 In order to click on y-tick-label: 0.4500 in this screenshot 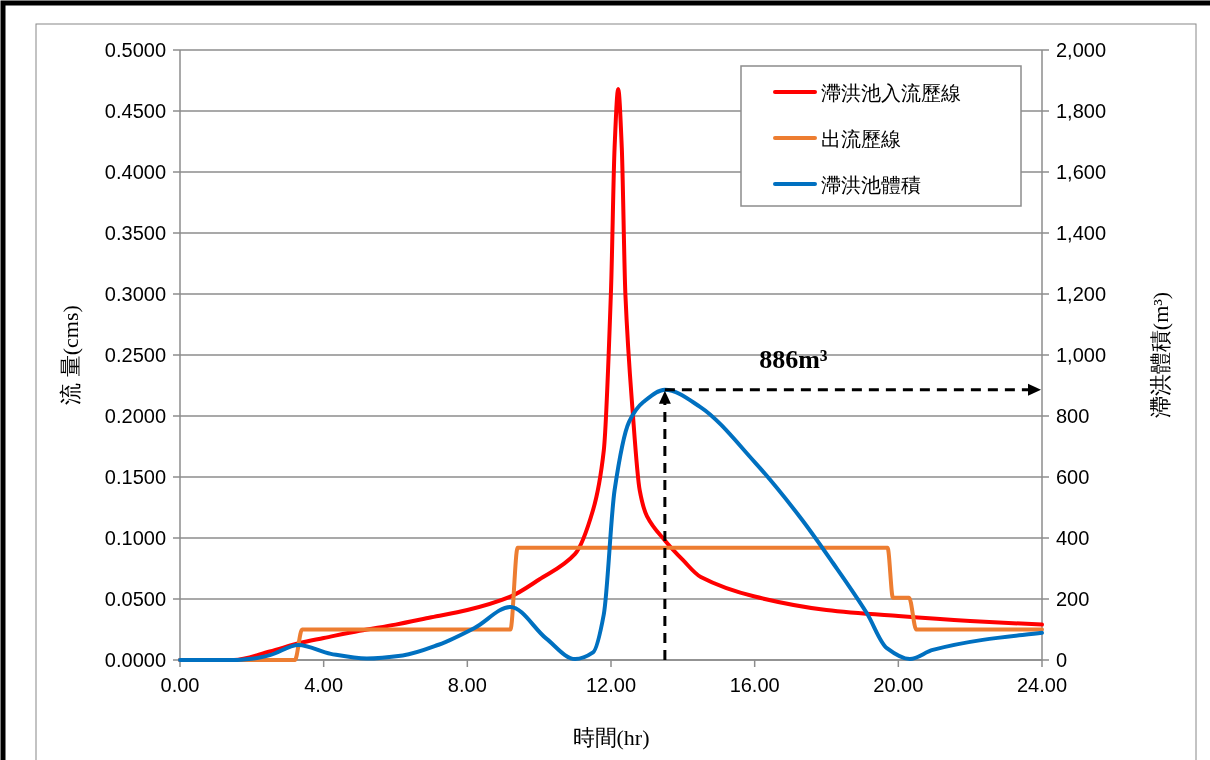, I will do `click(135, 111)`.